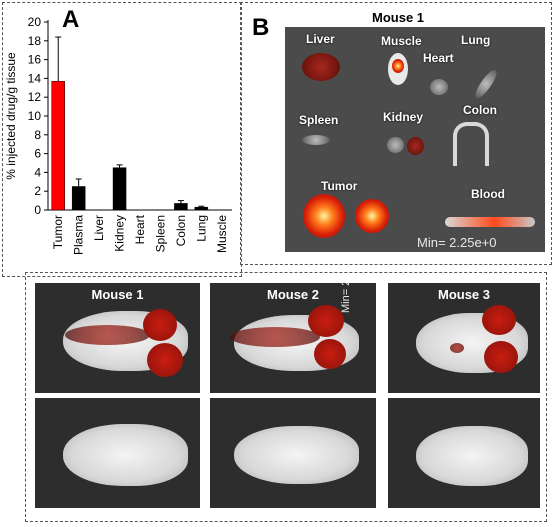  Describe the element at coordinates (37, 154) in the screenshot. I see `y-tick-label: 6` at that location.